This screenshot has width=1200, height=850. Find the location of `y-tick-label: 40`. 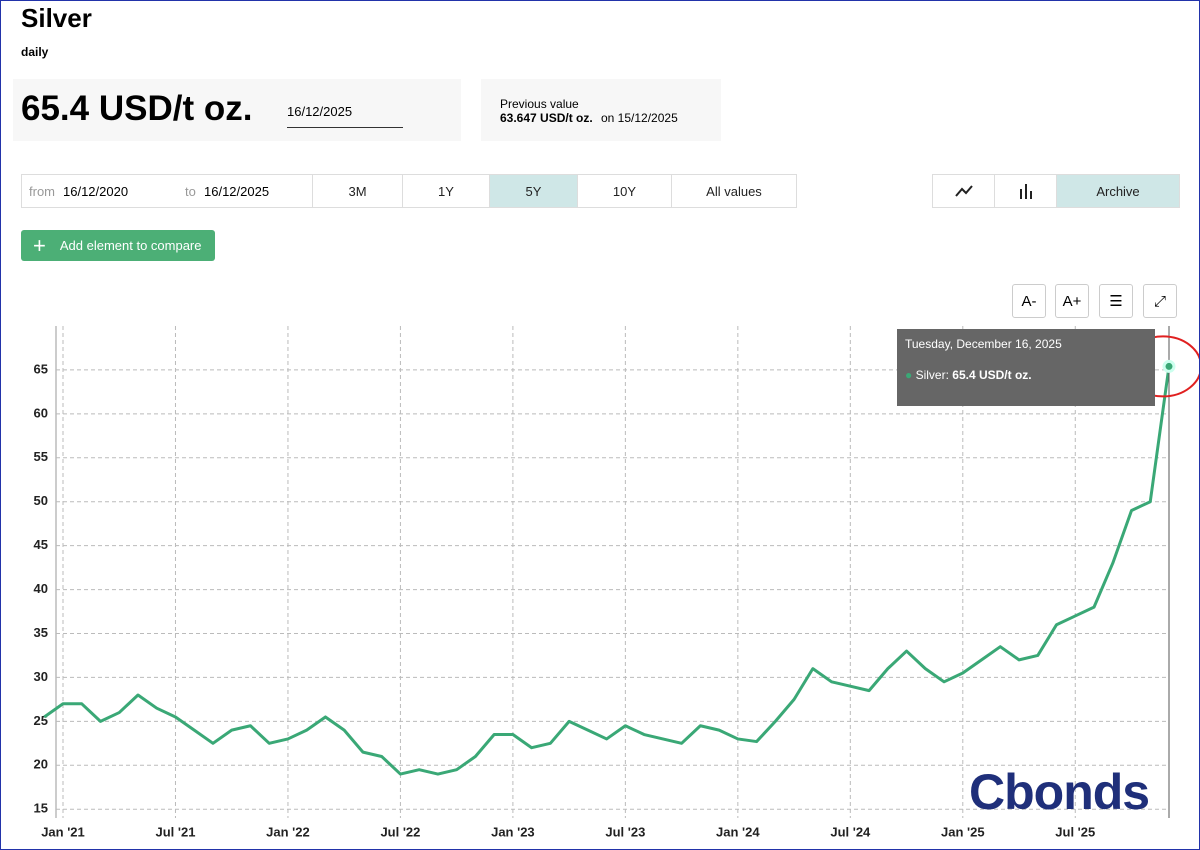

y-tick-label: 40 is located at coordinates (41, 588).